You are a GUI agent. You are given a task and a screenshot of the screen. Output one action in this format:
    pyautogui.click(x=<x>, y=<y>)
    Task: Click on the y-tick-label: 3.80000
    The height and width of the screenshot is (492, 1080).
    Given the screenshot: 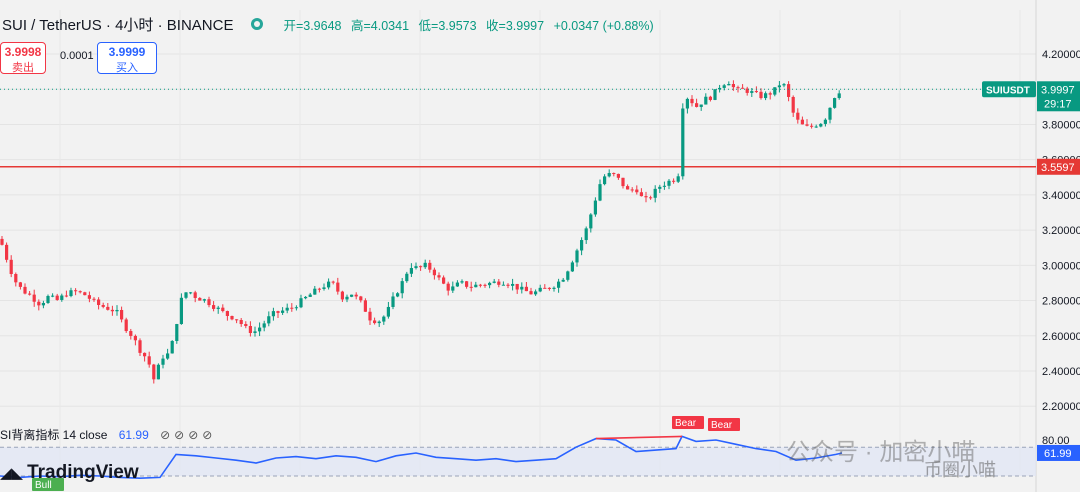 What is the action you would take?
    pyautogui.click(x=1061, y=125)
    